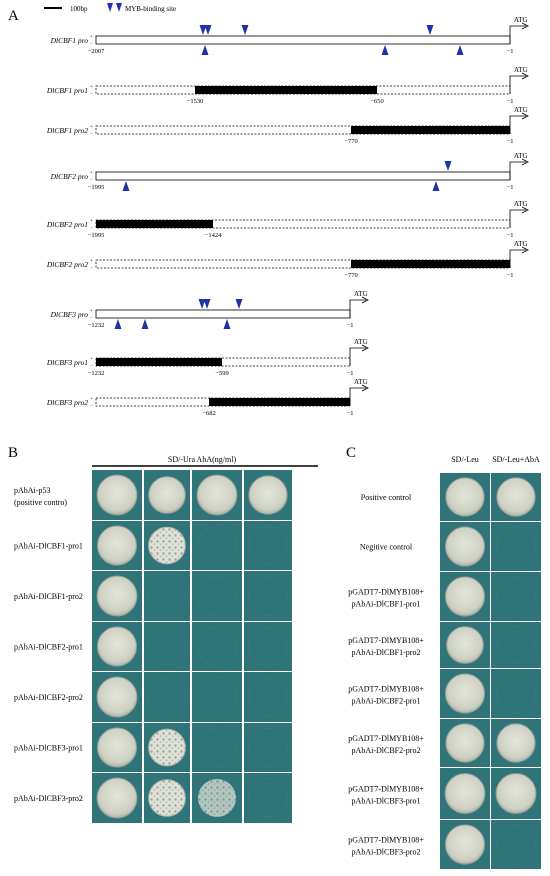 Image resolution: width=550 pixels, height=876 pixels. I want to click on construct-label-promoter: pAbAi-DlCBF1-pro1, so click(386, 604).